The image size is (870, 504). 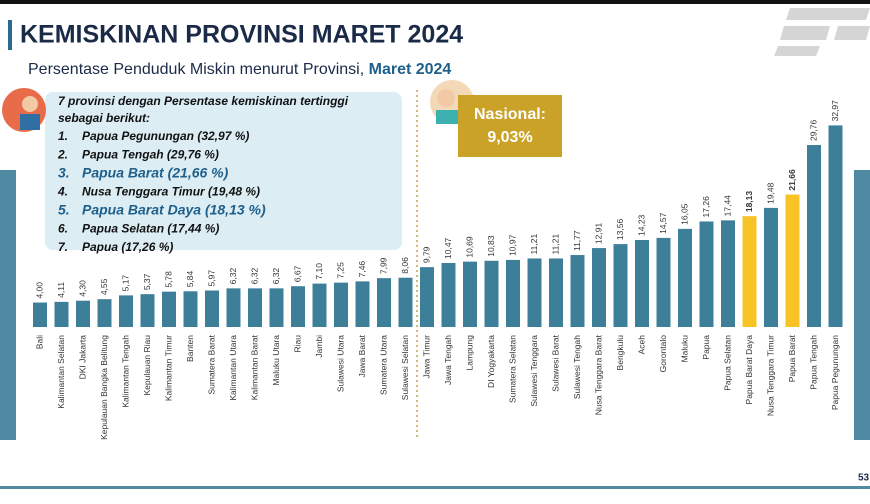 What do you see at coordinates (835, 372) in the screenshot?
I see `x-tick-label: Papua Pegunungan` at bounding box center [835, 372].